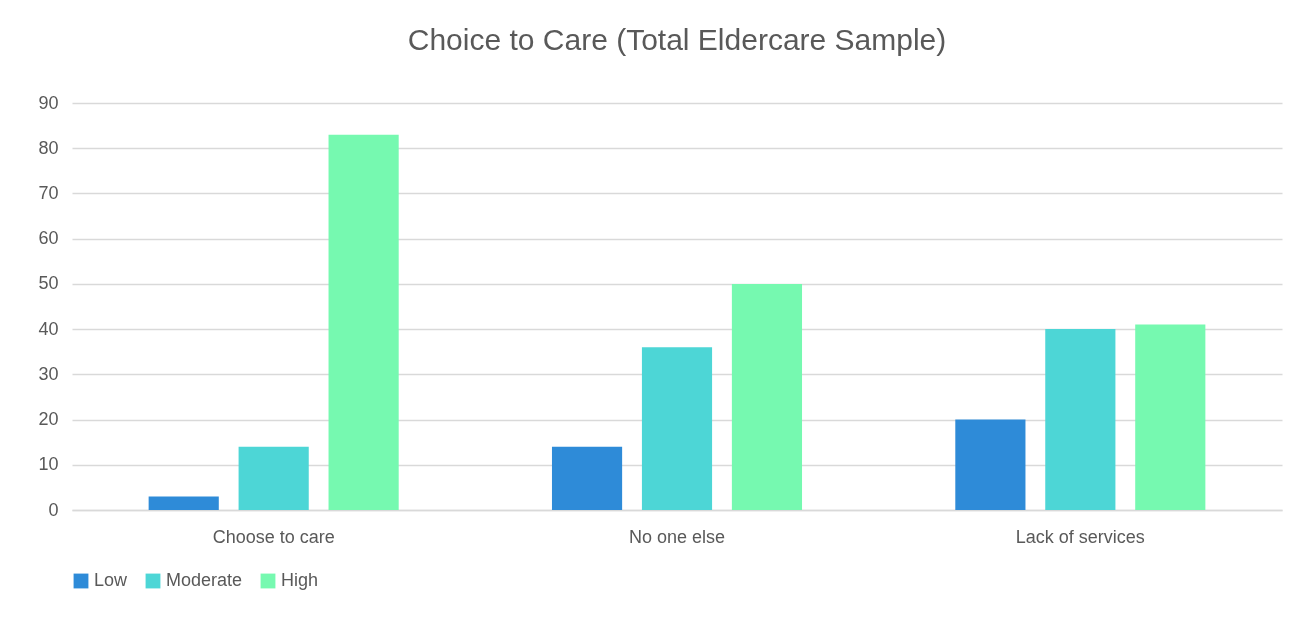 This screenshot has width=1310, height=631. Describe the element at coordinates (48, 373) in the screenshot. I see `y-tick-label: 30` at that location.